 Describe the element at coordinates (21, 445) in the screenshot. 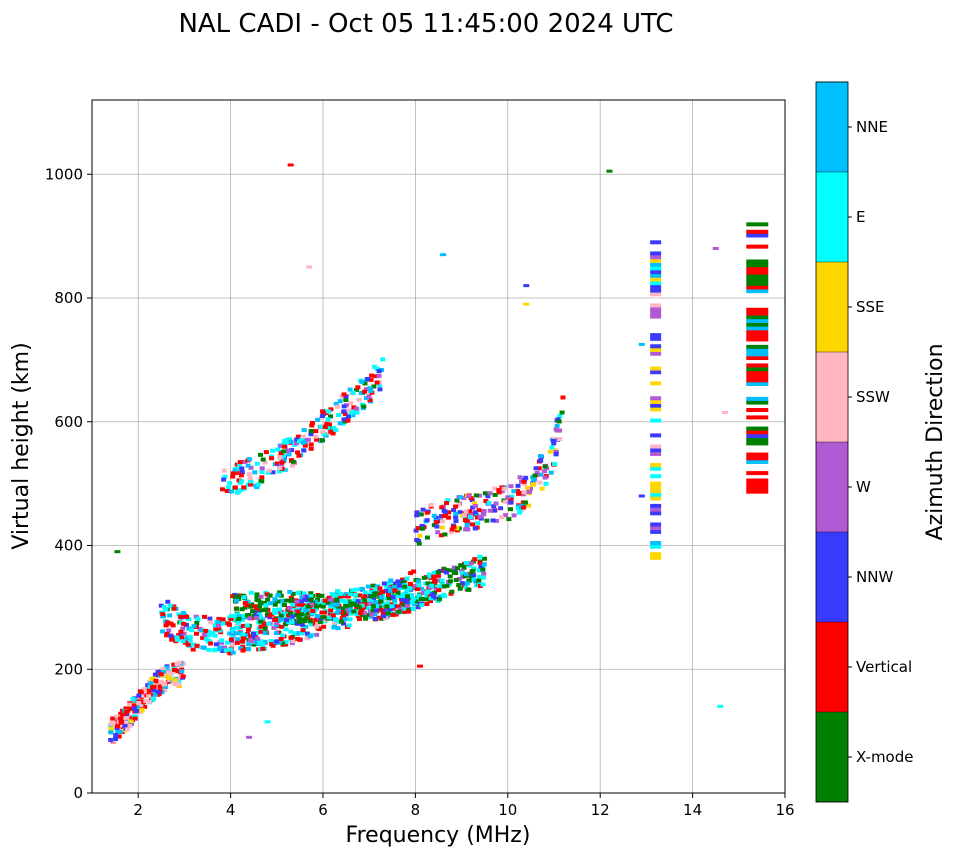

I see `y-axis-label: Virtual height (km)` at that location.